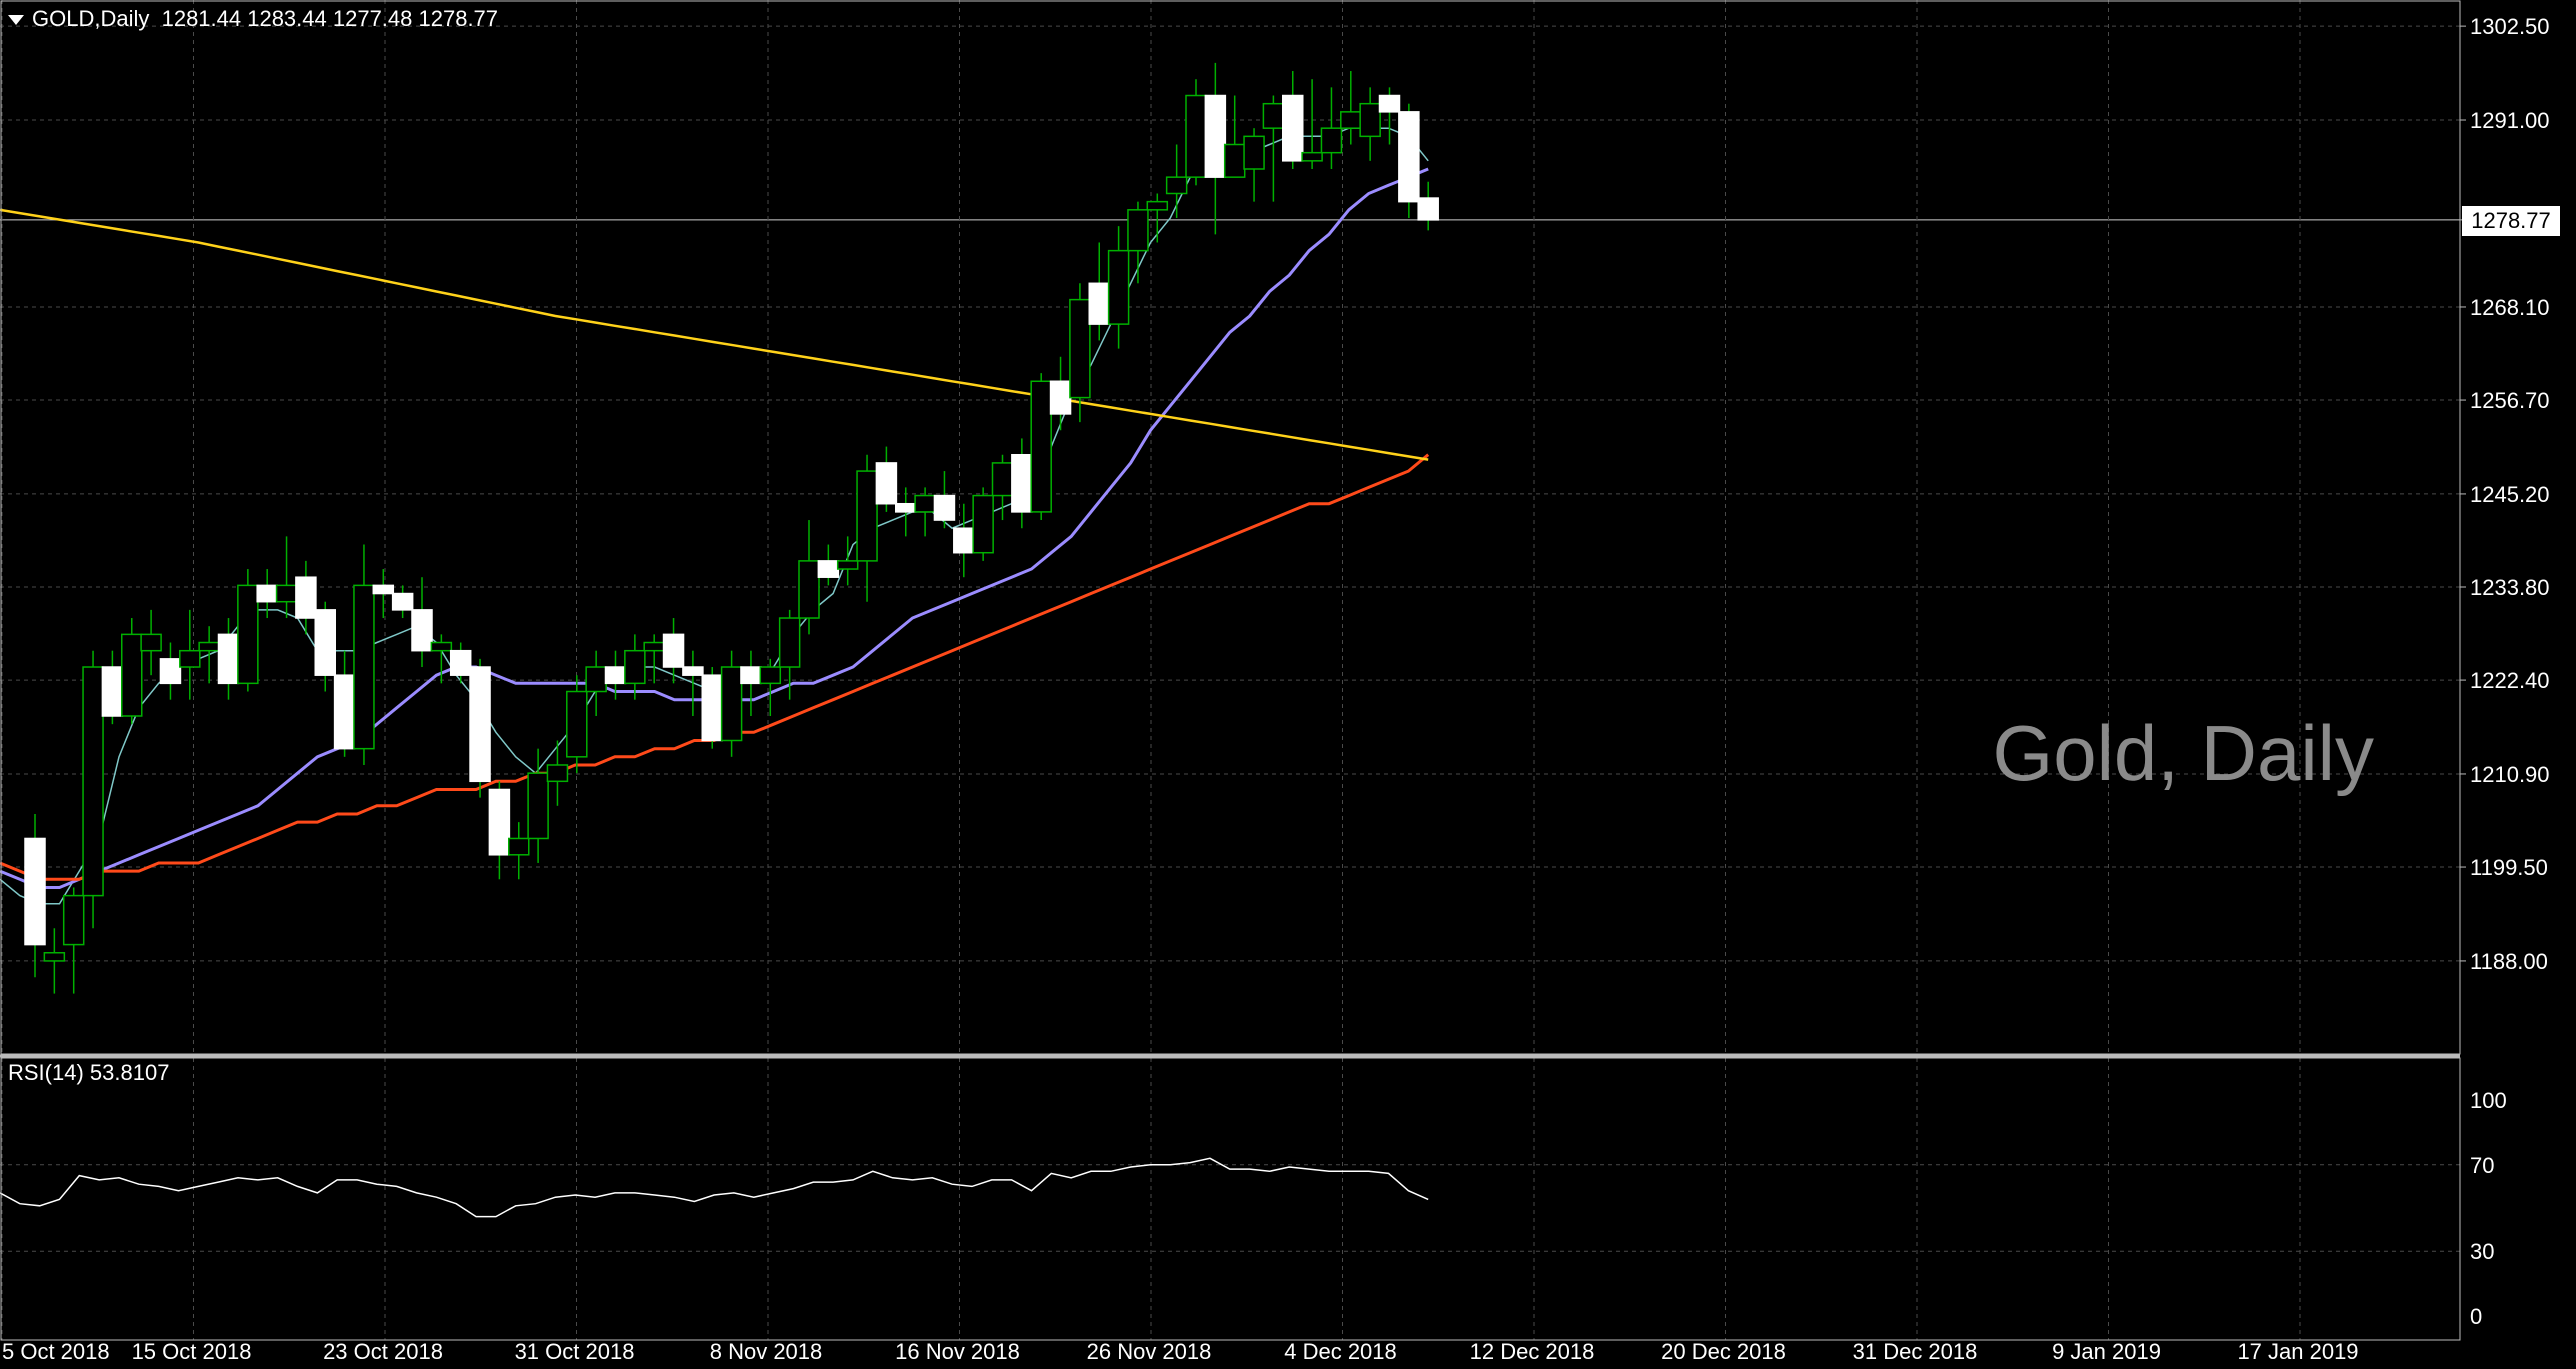  What do you see at coordinates (2509, 867) in the screenshot?
I see `y-tick-label: 1199.50` at bounding box center [2509, 867].